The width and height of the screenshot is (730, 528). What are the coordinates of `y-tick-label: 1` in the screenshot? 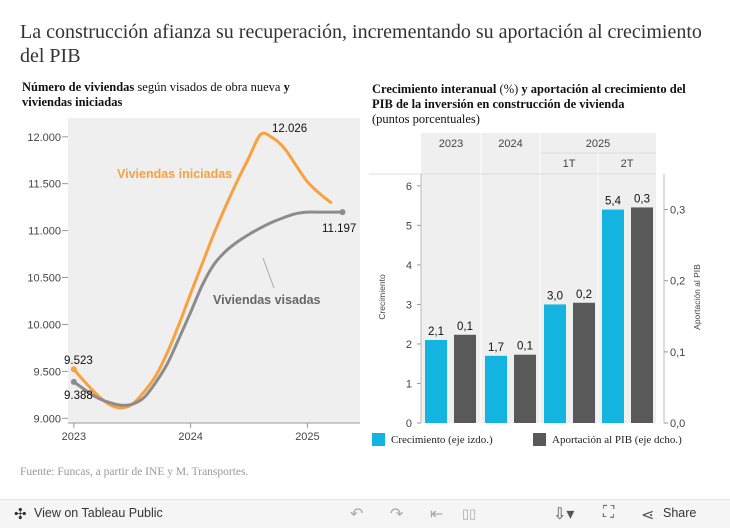 It's located at (409, 384).